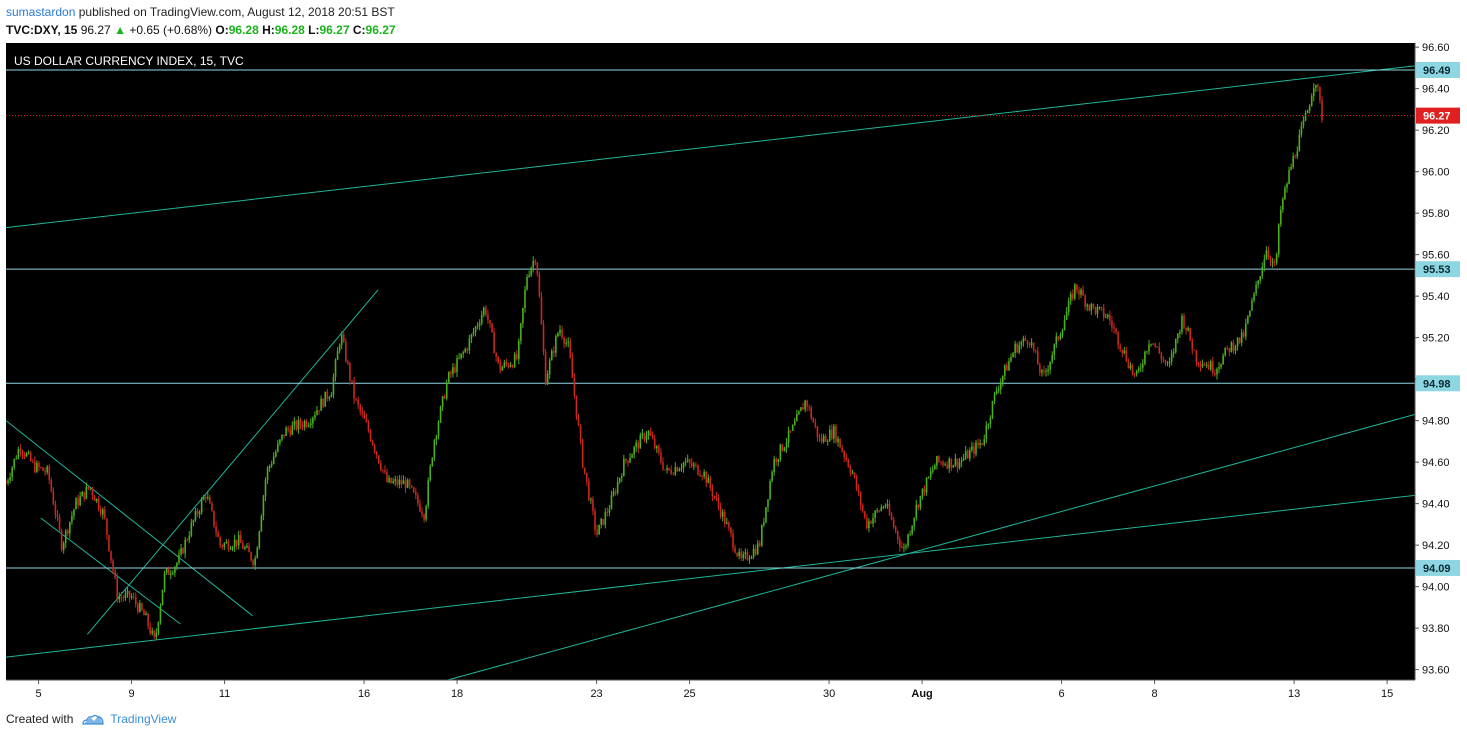 Image resolution: width=1467 pixels, height=739 pixels. I want to click on close-value: 96.27, so click(380, 30).